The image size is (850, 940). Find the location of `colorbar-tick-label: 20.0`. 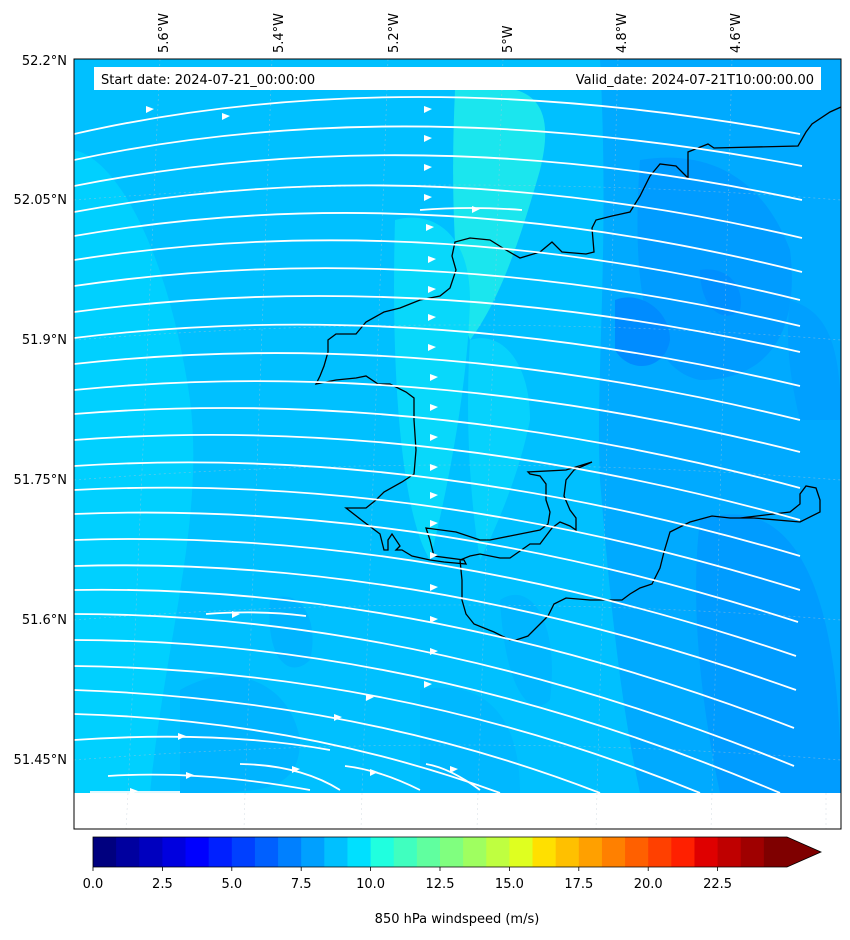

colorbar-tick-label: 20.0 is located at coordinates (648, 884).